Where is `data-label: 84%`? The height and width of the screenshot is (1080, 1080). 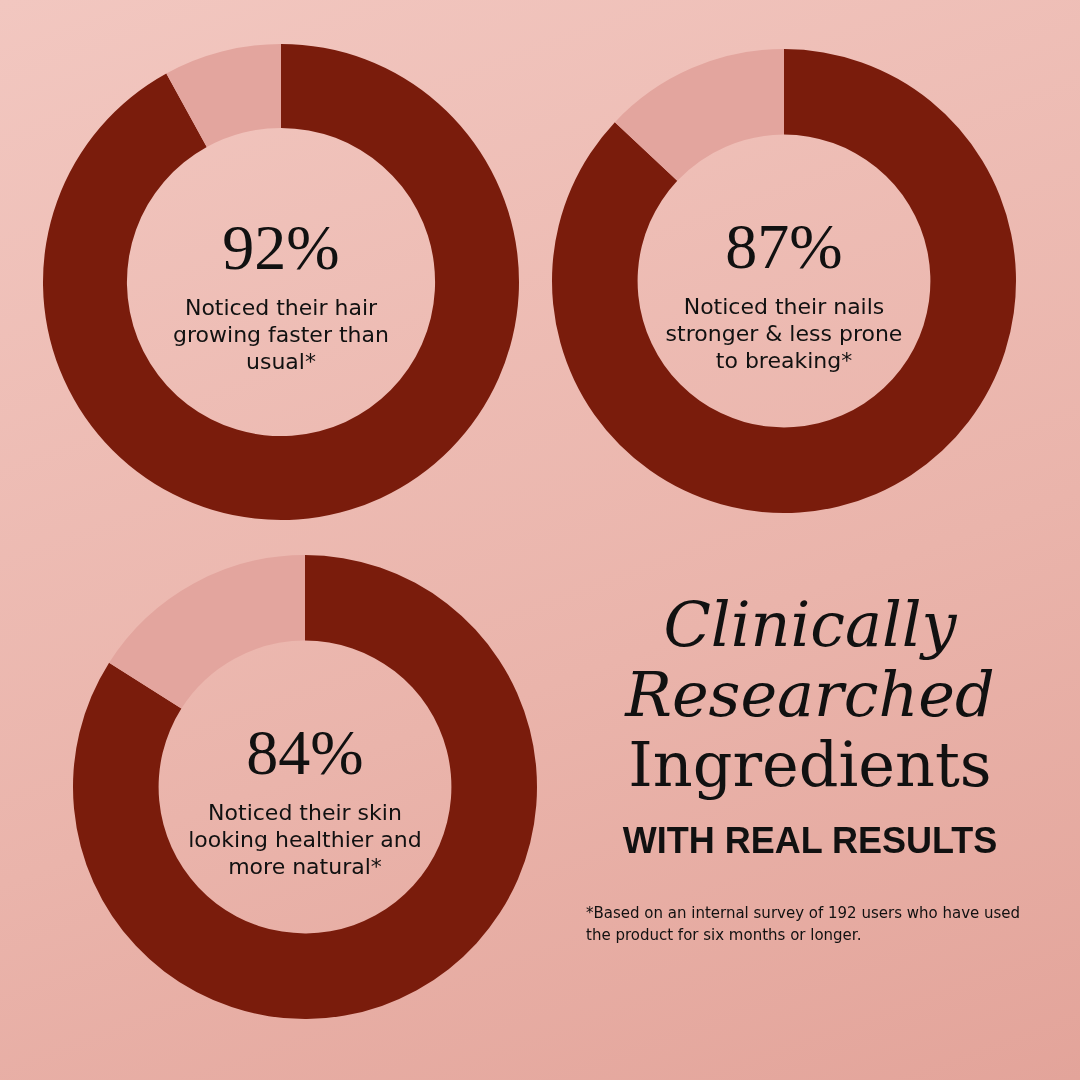 data-label: 84% is located at coordinates (305, 752).